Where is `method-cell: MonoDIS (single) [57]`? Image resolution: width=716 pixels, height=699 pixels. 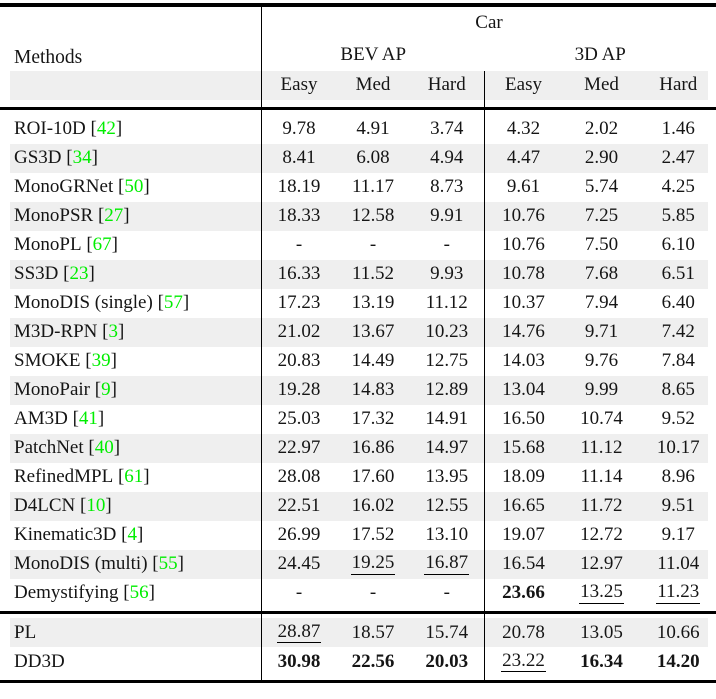 method-cell: MonoDIS (single) [57] is located at coordinates (131, 303).